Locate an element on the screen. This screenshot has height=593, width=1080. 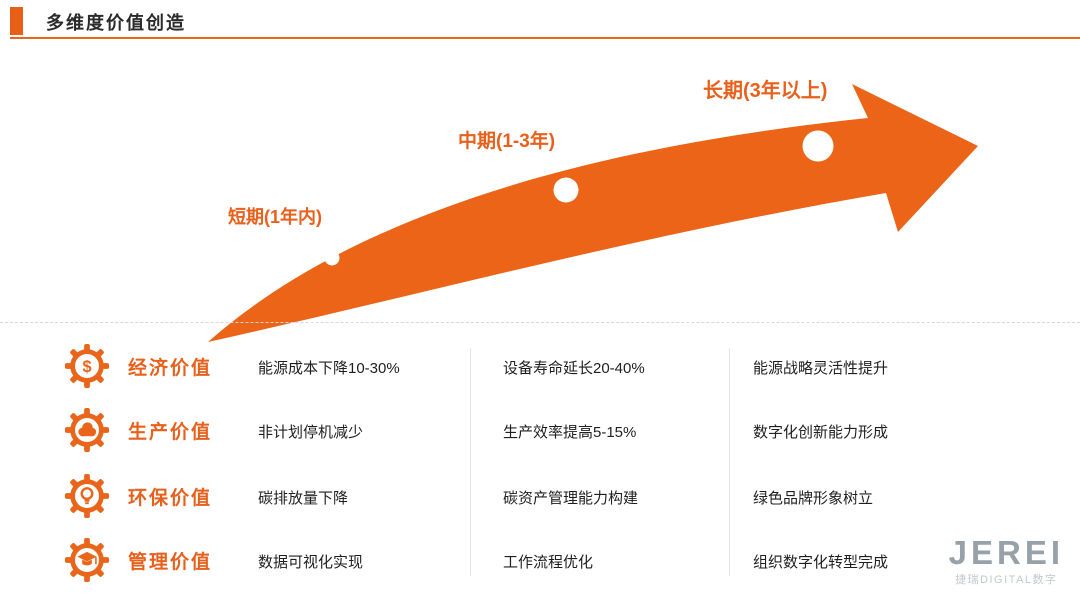
row-label-production: 生产价值 is located at coordinates (170, 432).